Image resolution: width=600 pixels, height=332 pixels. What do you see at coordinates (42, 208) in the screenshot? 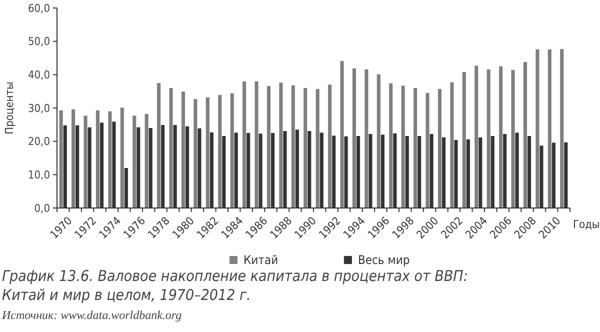
I see `y-tick-label: 0,0` at bounding box center [42, 208].